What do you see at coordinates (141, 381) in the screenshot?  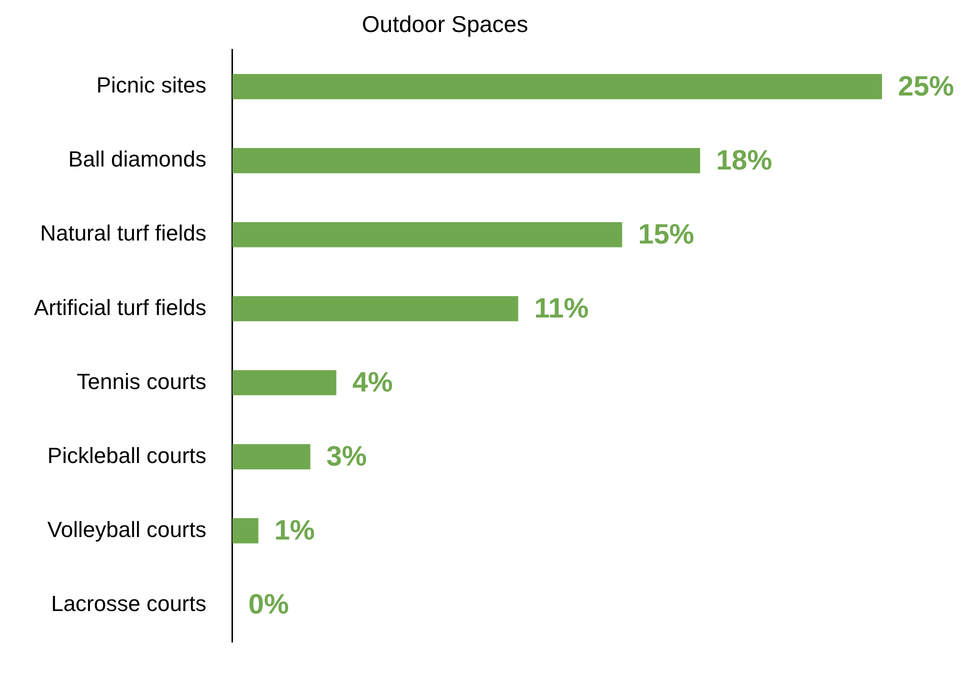 I see `y-tick-label: Tennis courts` at bounding box center [141, 381].